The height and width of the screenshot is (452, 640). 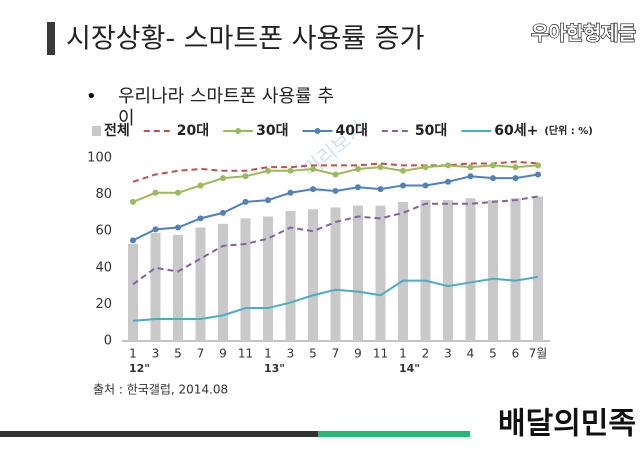 I want to click on unit-label: (단위 : %), so click(x=568, y=130).